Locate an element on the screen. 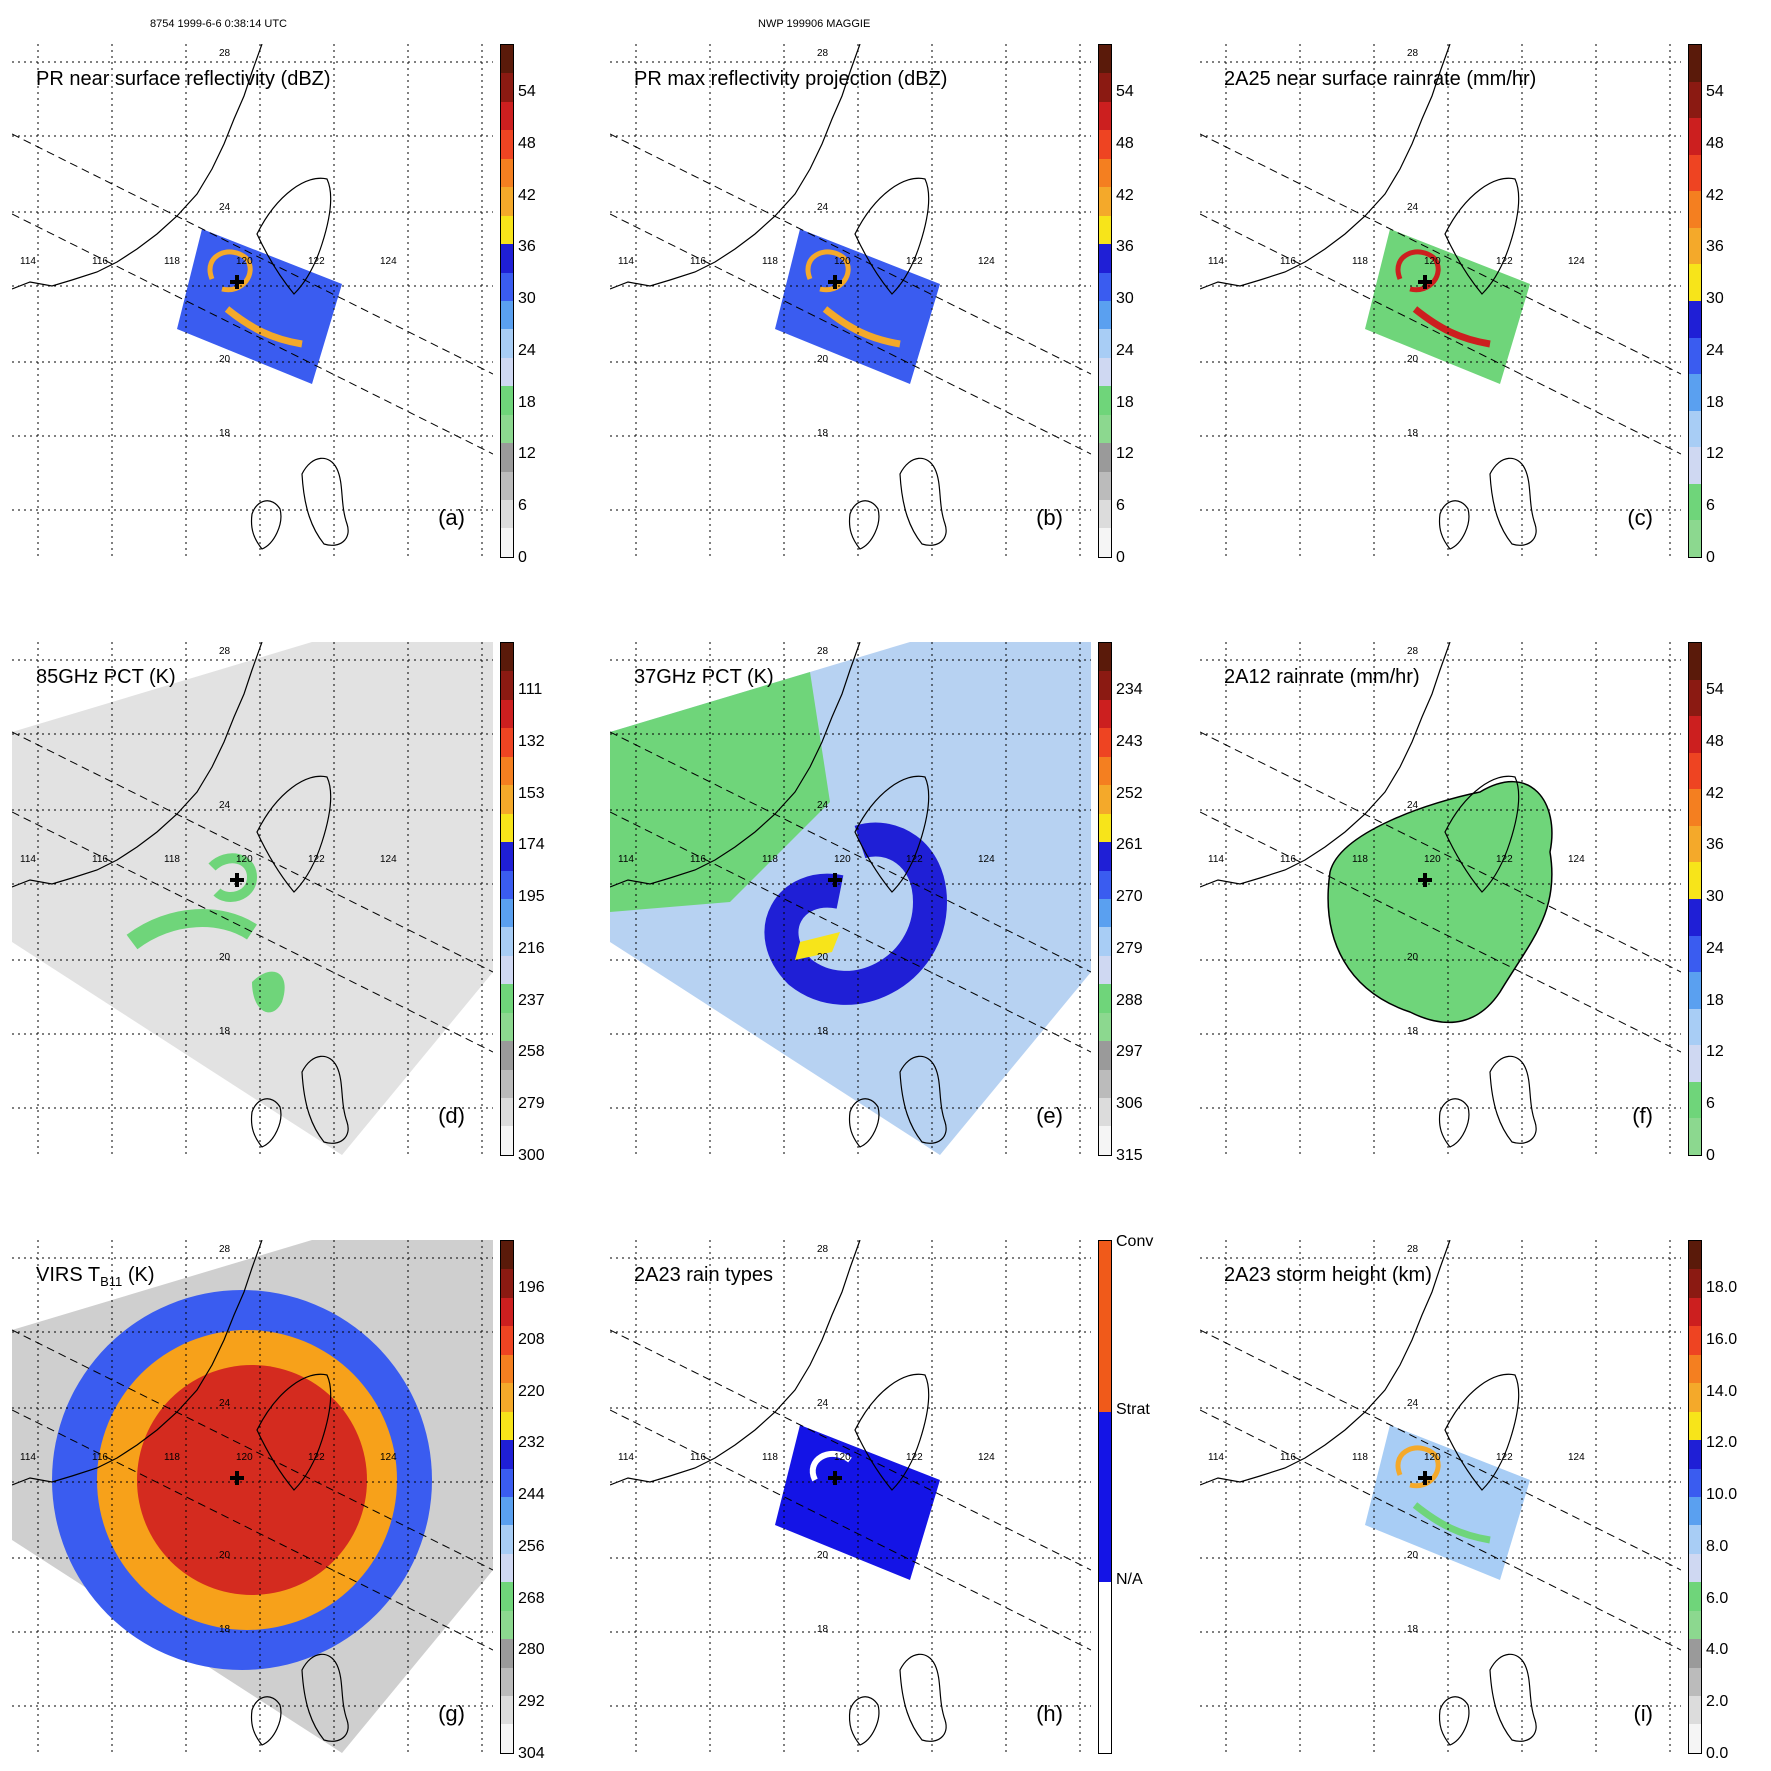  colorbar-tick-label: 300 is located at coordinates (531, 1155).